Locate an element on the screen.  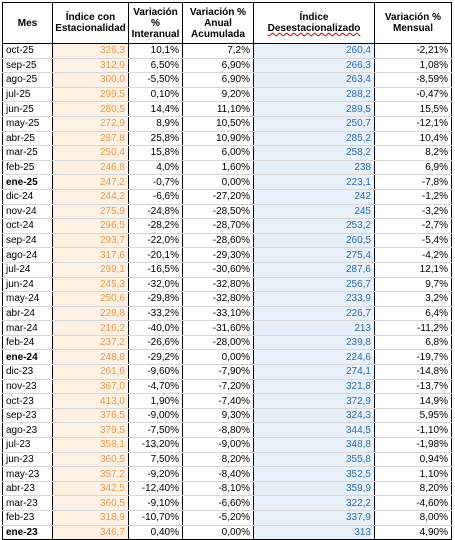
cell-indice-desestacionalizado: 274,1 is located at coordinates (314, 372).